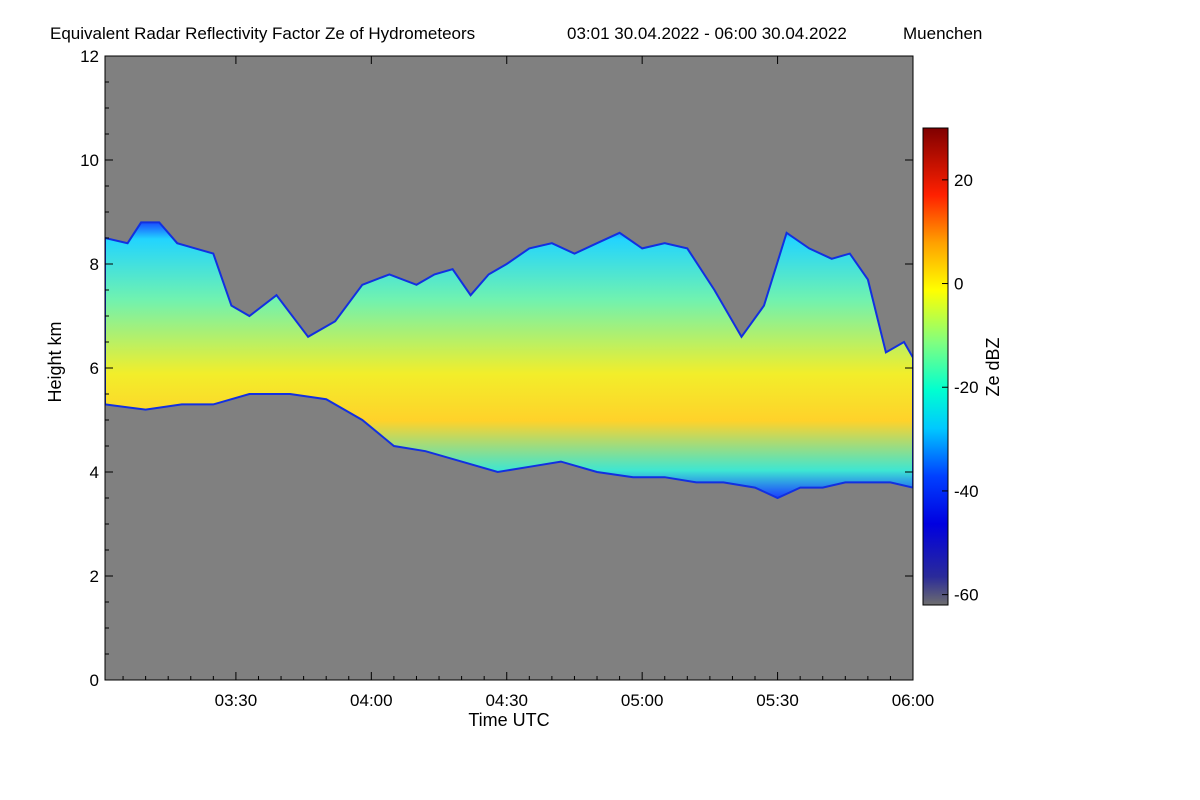 The image size is (1200, 800). Describe the element at coordinates (89, 56) in the screenshot. I see `y-tick-label: 12` at that location.